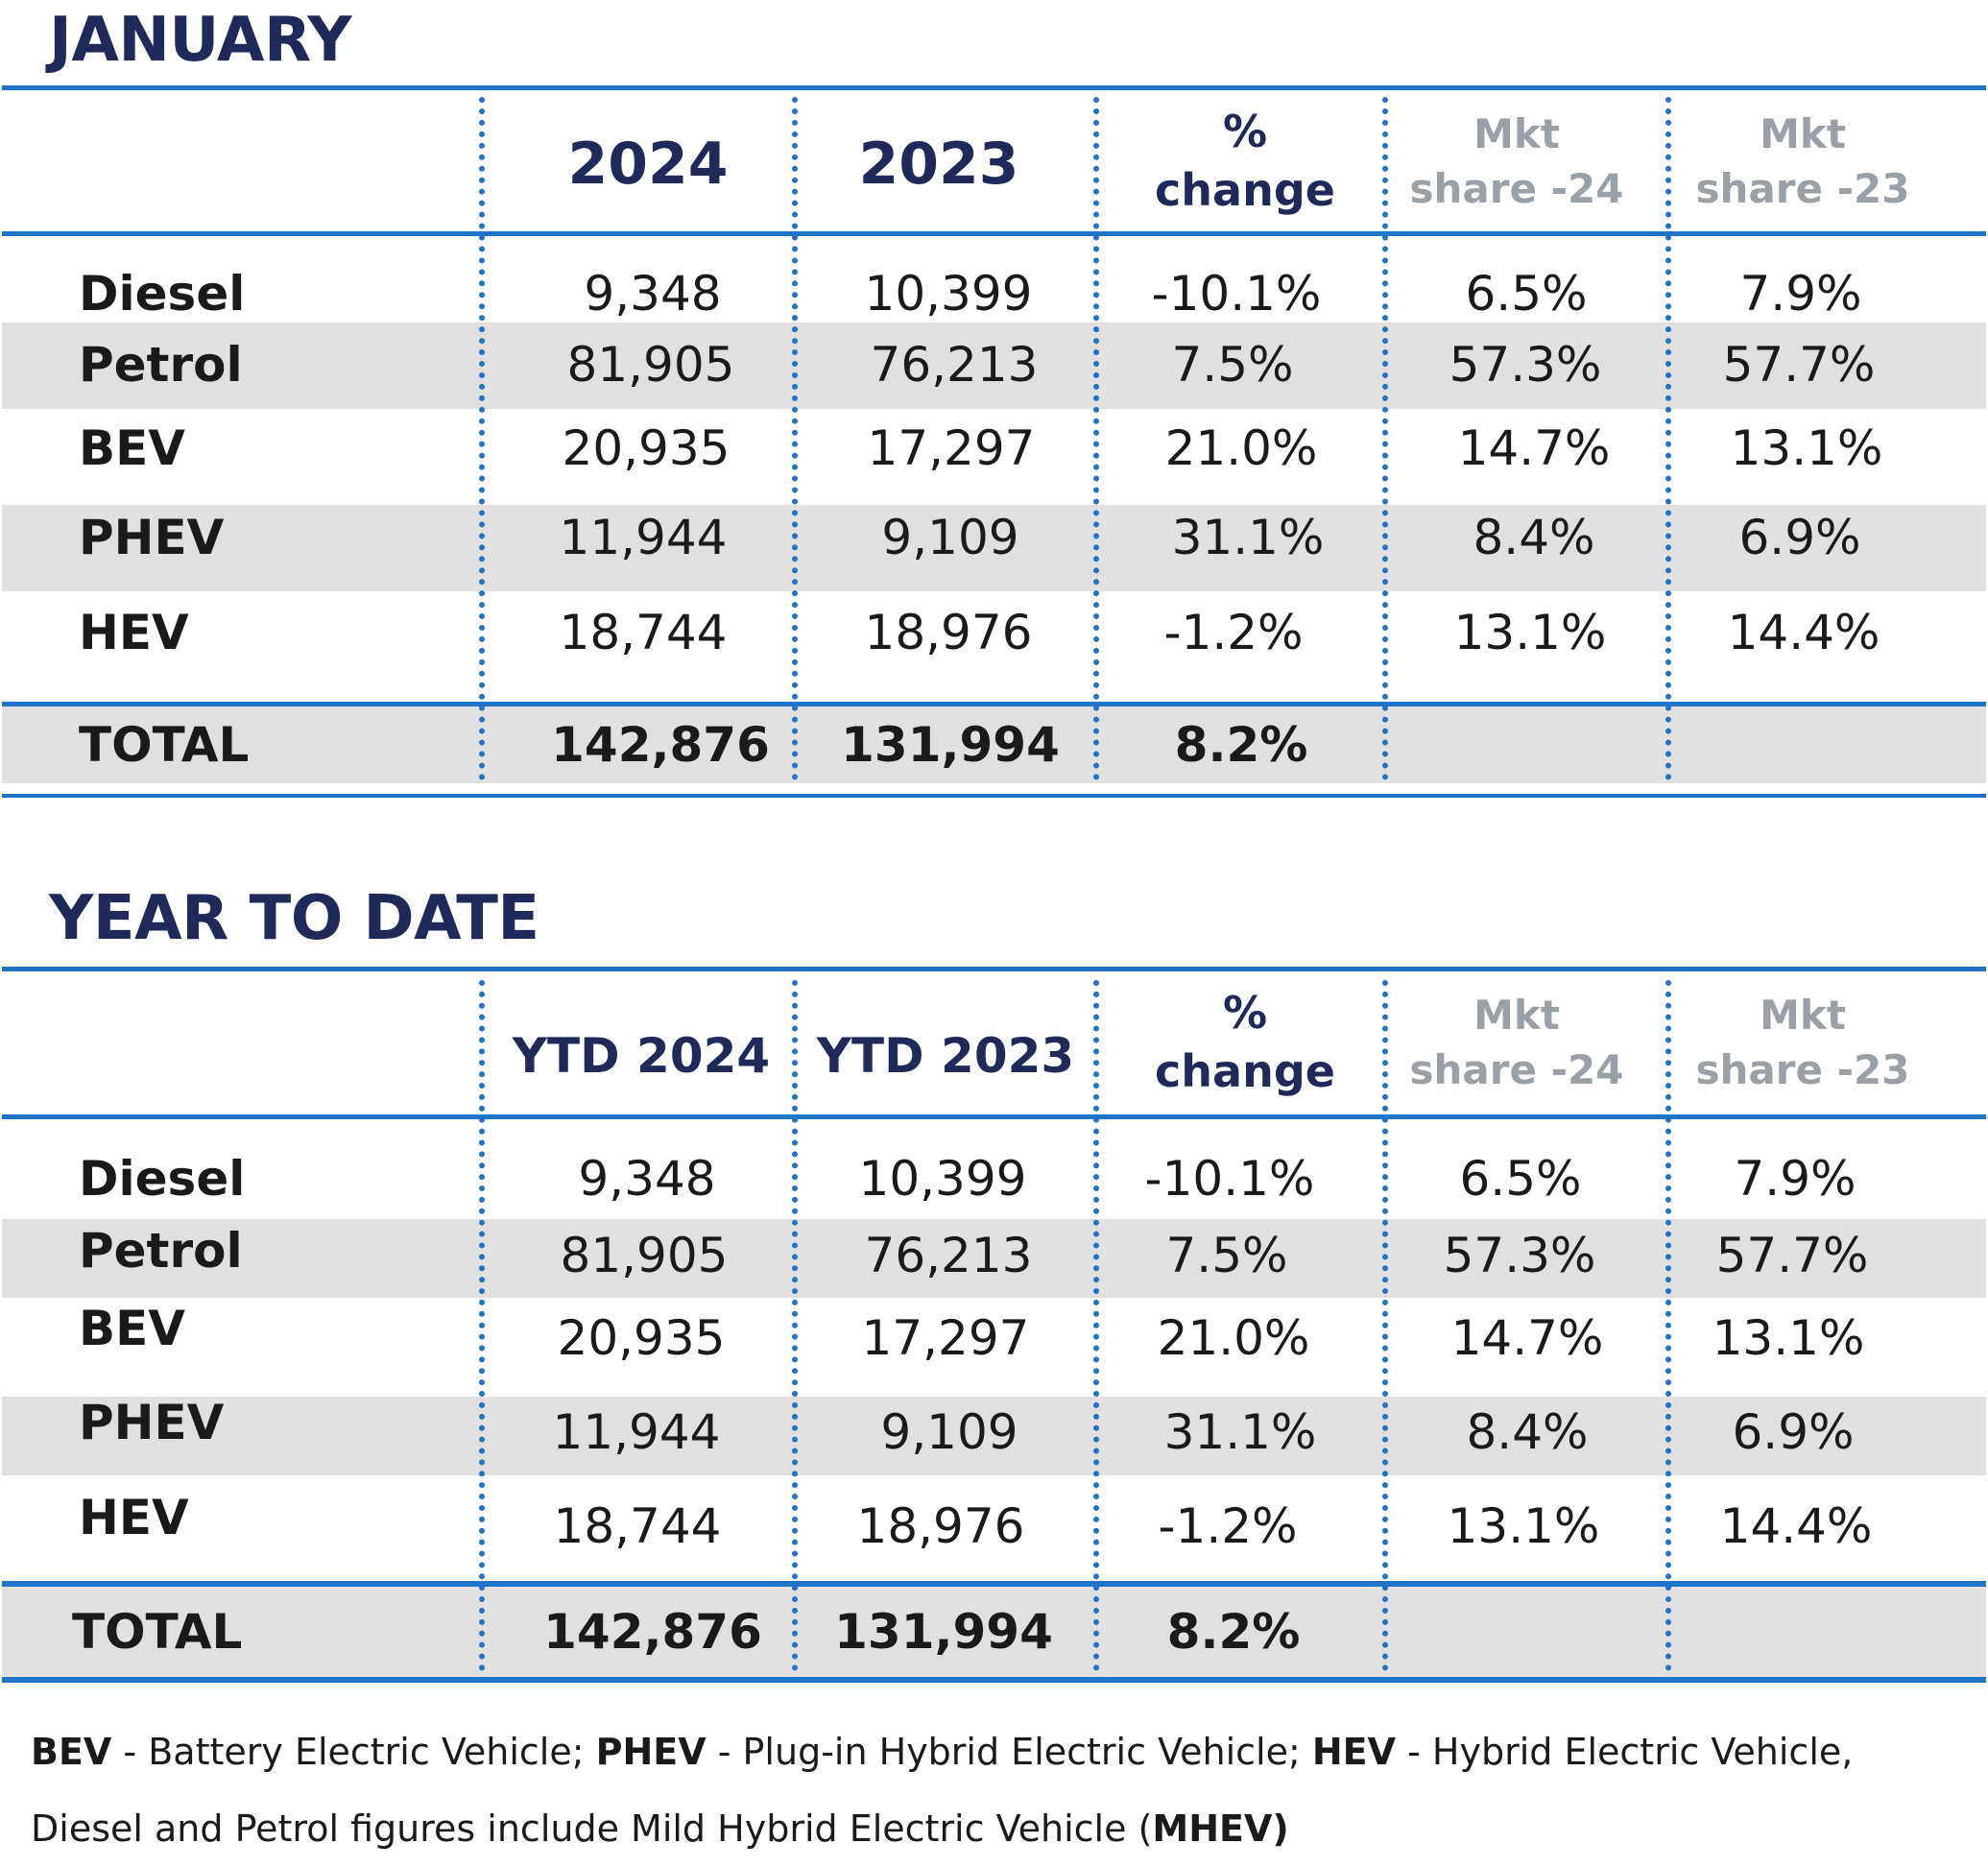  What do you see at coordinates (646, 448) in the screenshot?
I see `cell-2024: 20,935` at bounding box center [646, 448].